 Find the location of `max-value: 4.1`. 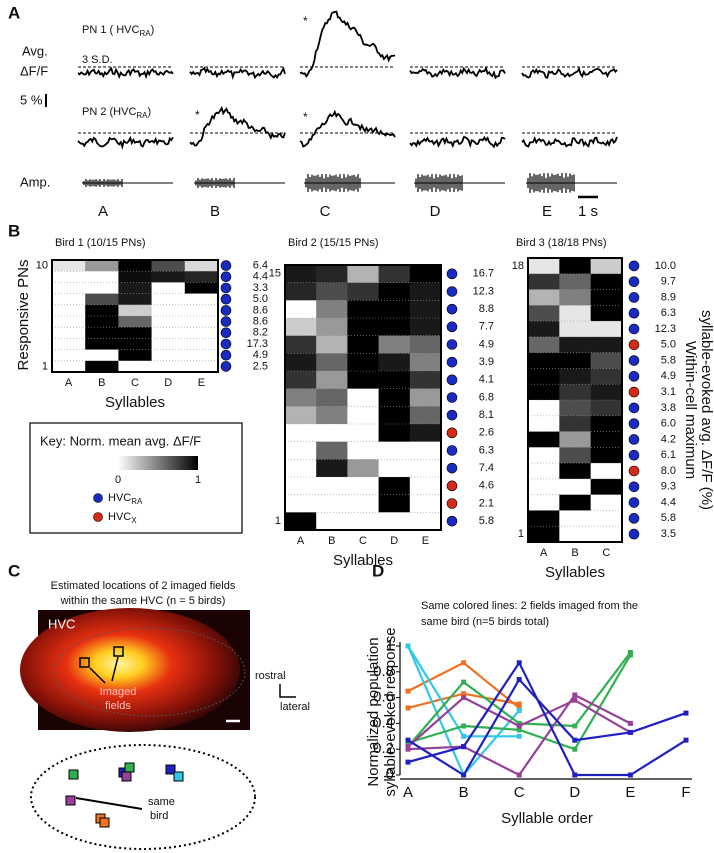

max-value: 4.1 is located at coordinates (486, 380).